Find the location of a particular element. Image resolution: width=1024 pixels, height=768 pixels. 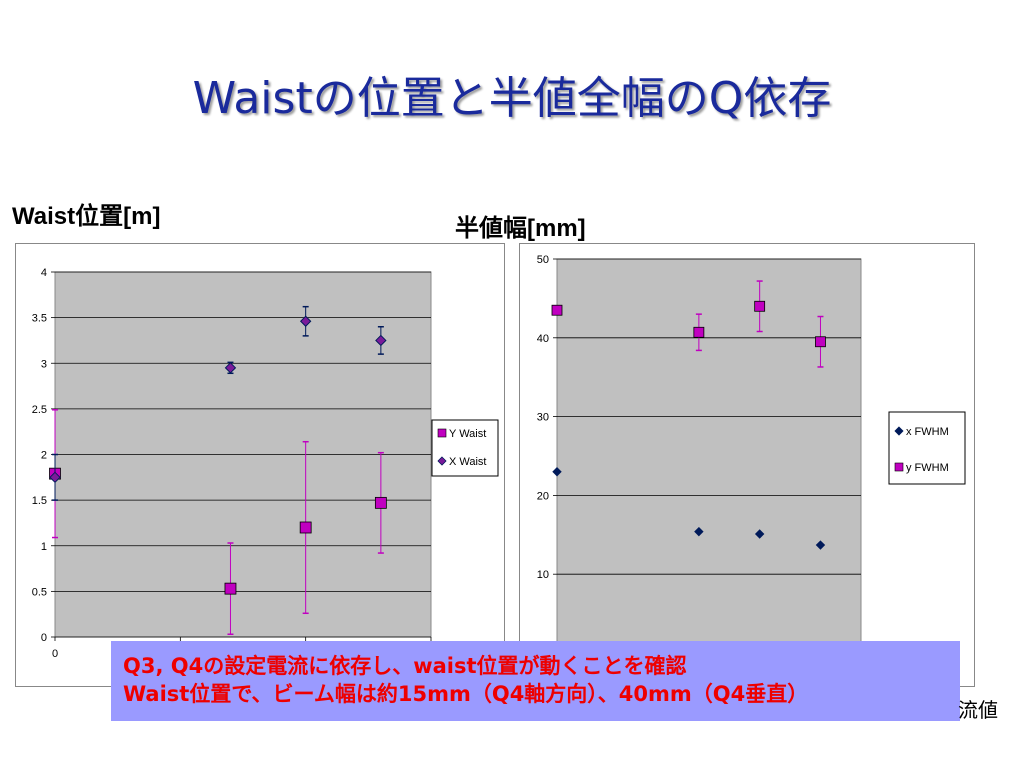

fwhm-legend-label: x FWHM is located at coordinates (927, 432).